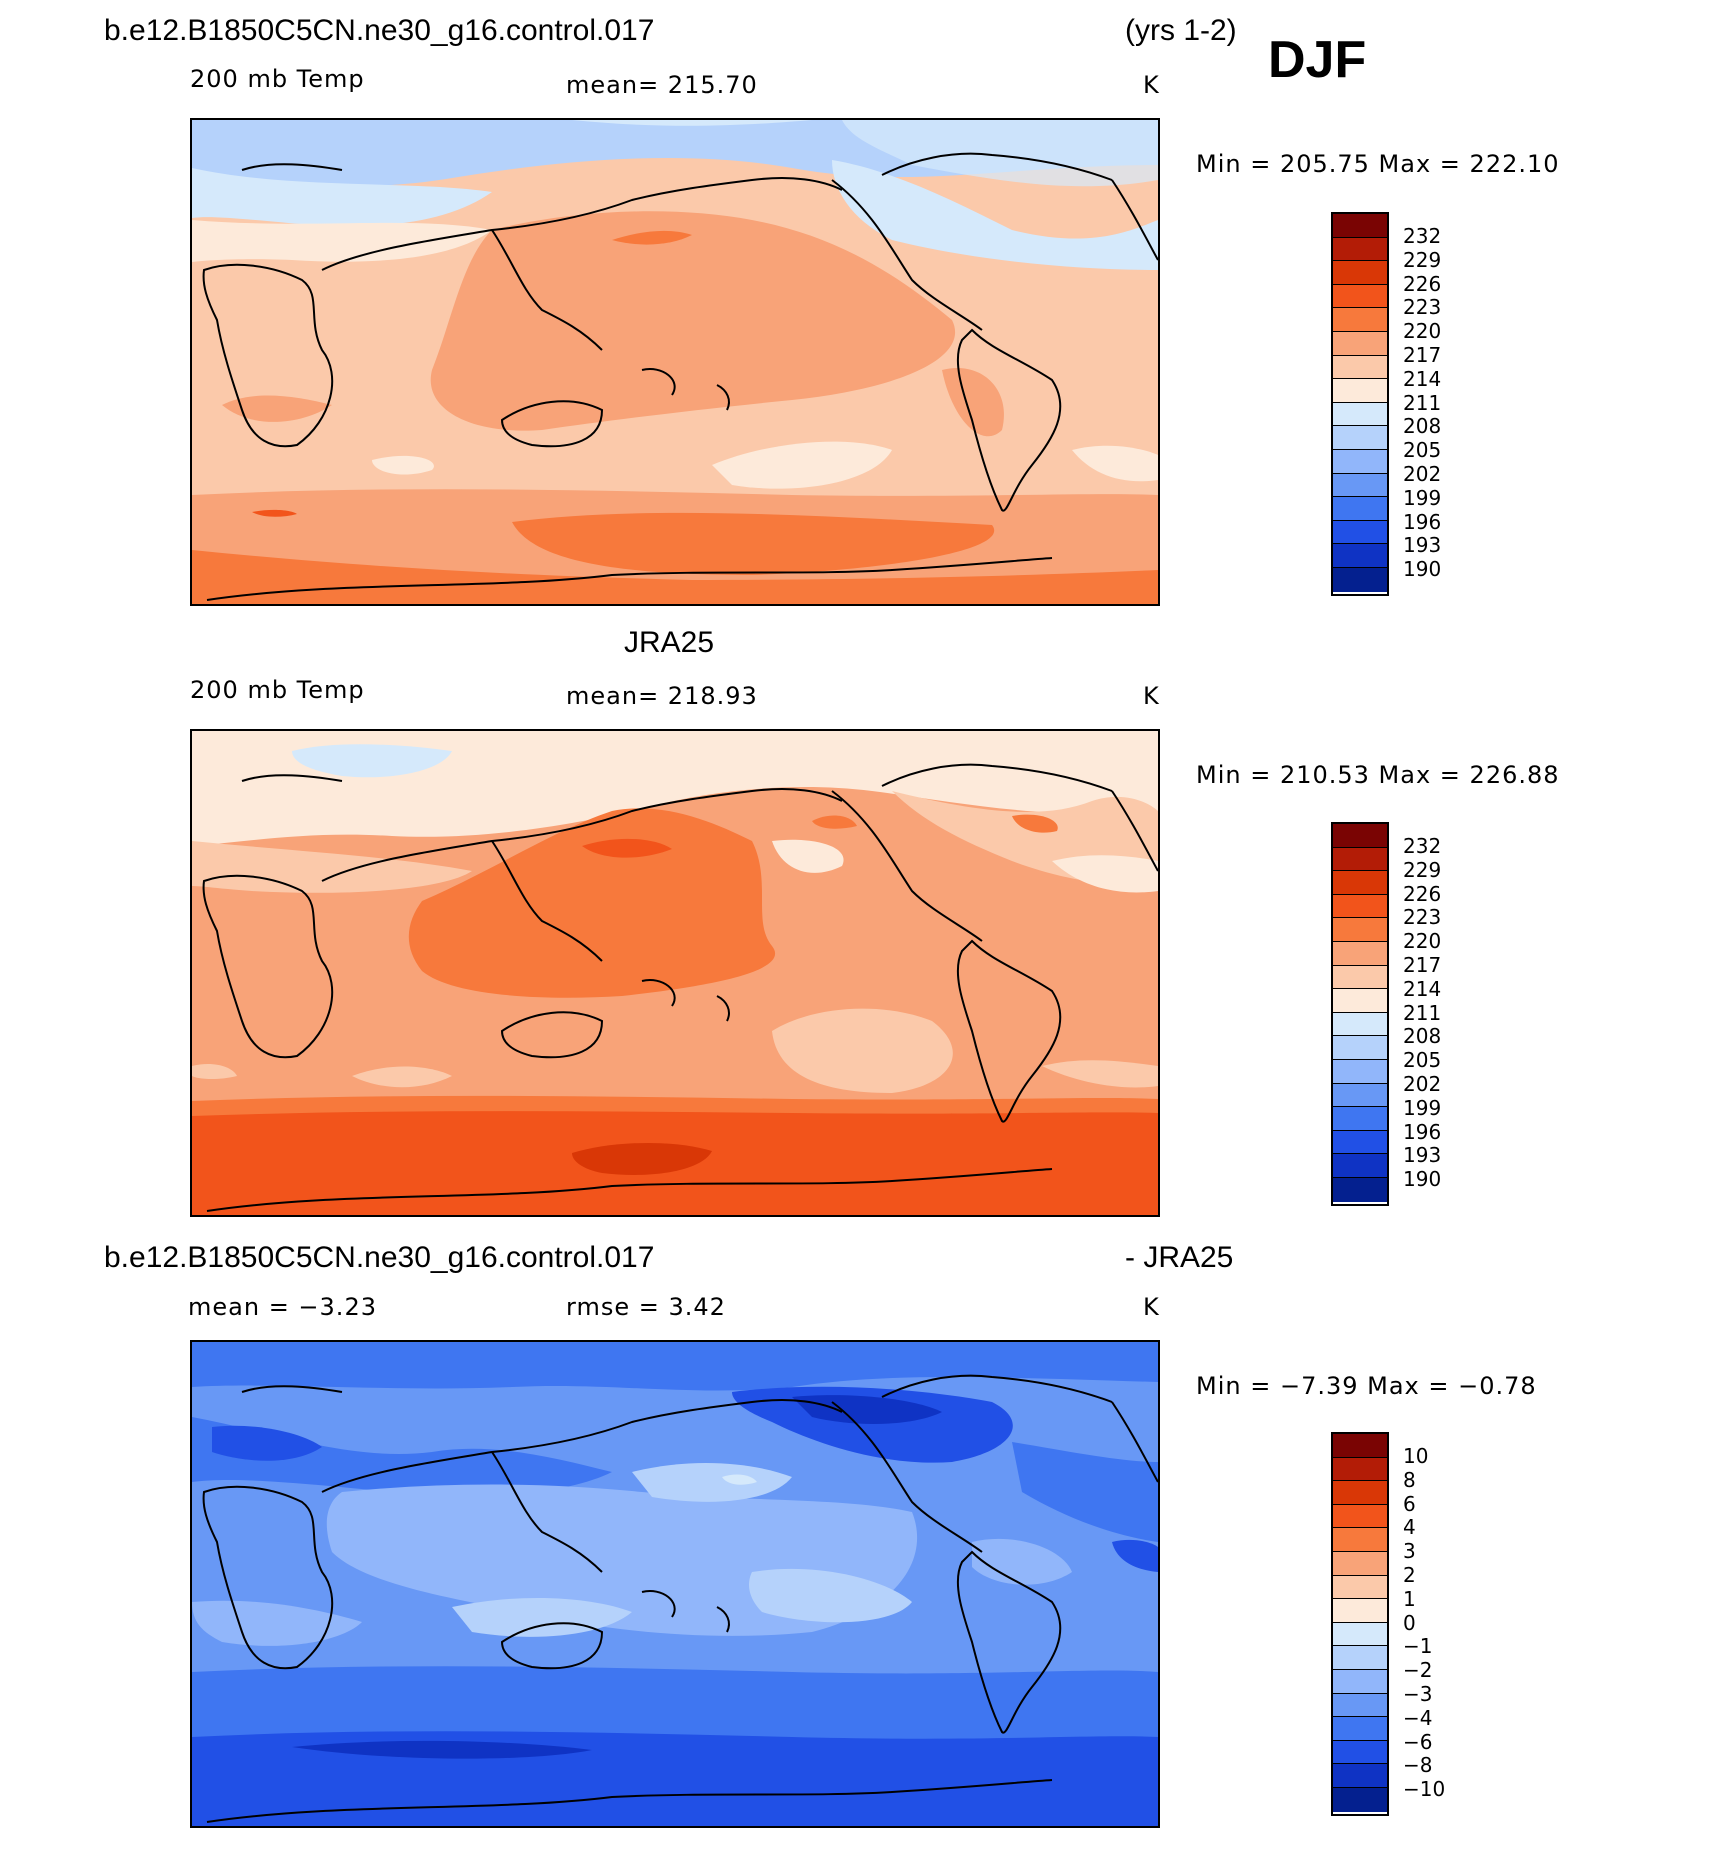 This screenshot has width=1710, height=1858. What do you see at coordinates (662, 696) in the screenshot?
I see `panel2-mean: mean= 218.93` at bounding box center [662, 696].